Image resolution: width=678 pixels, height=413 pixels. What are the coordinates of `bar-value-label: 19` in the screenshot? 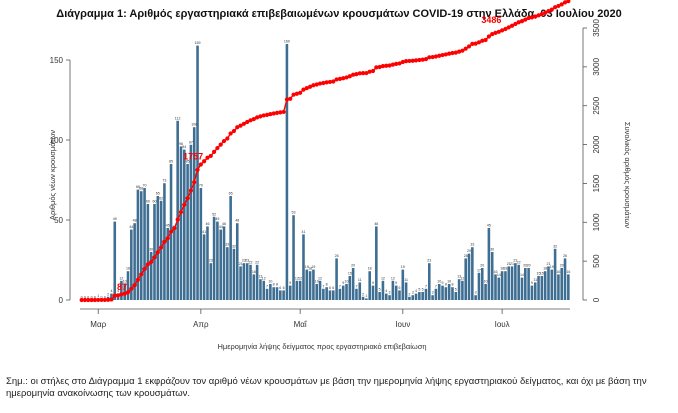 It's located at (313, 267).